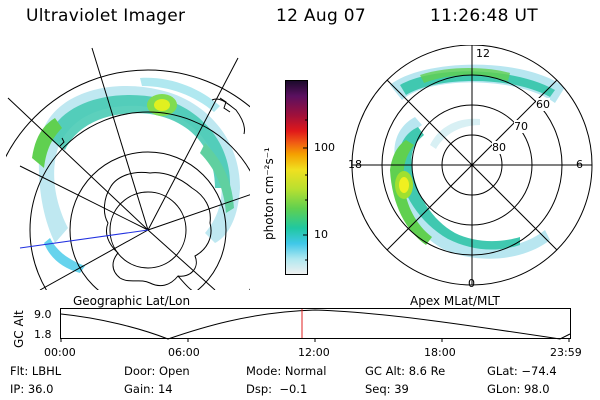  I want to click on time-tick-1200: 12:00, so click(314, 352).